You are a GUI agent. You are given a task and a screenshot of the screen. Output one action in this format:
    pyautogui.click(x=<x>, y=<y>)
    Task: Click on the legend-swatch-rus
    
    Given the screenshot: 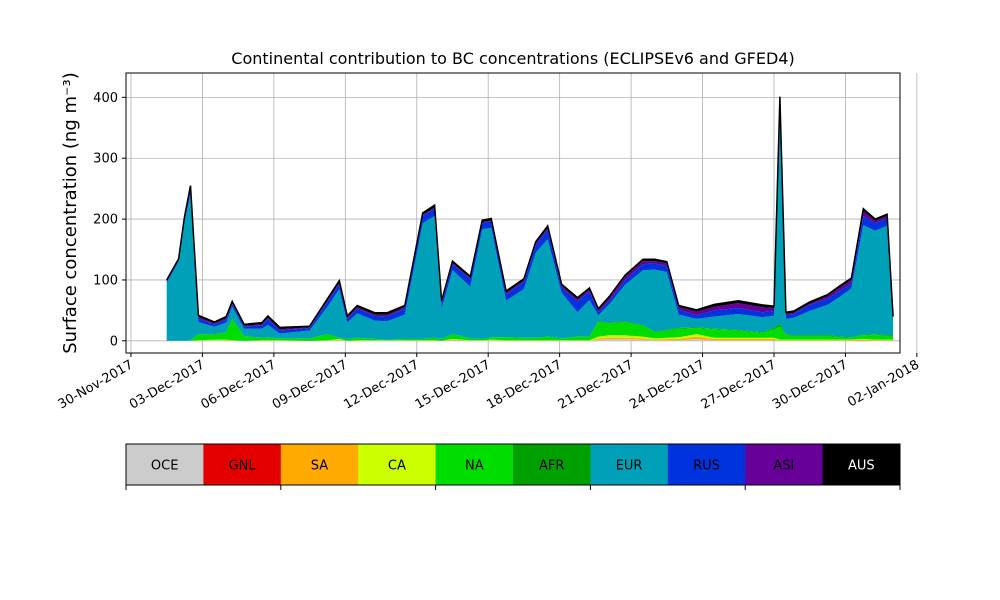 What is the action you would take?
    pyautogui.click(x=706, y=464)
    